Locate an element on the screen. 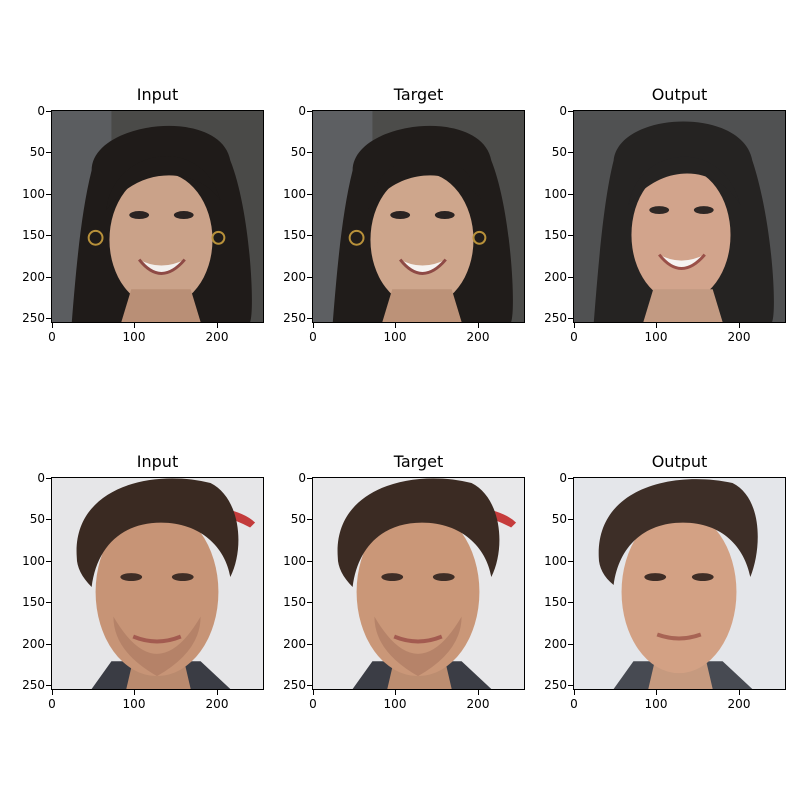 The image size is (800, 800). panel-row2-target: Target 0 50 100 150 200 250 0 100 200 is located at coordinates (404, 582).